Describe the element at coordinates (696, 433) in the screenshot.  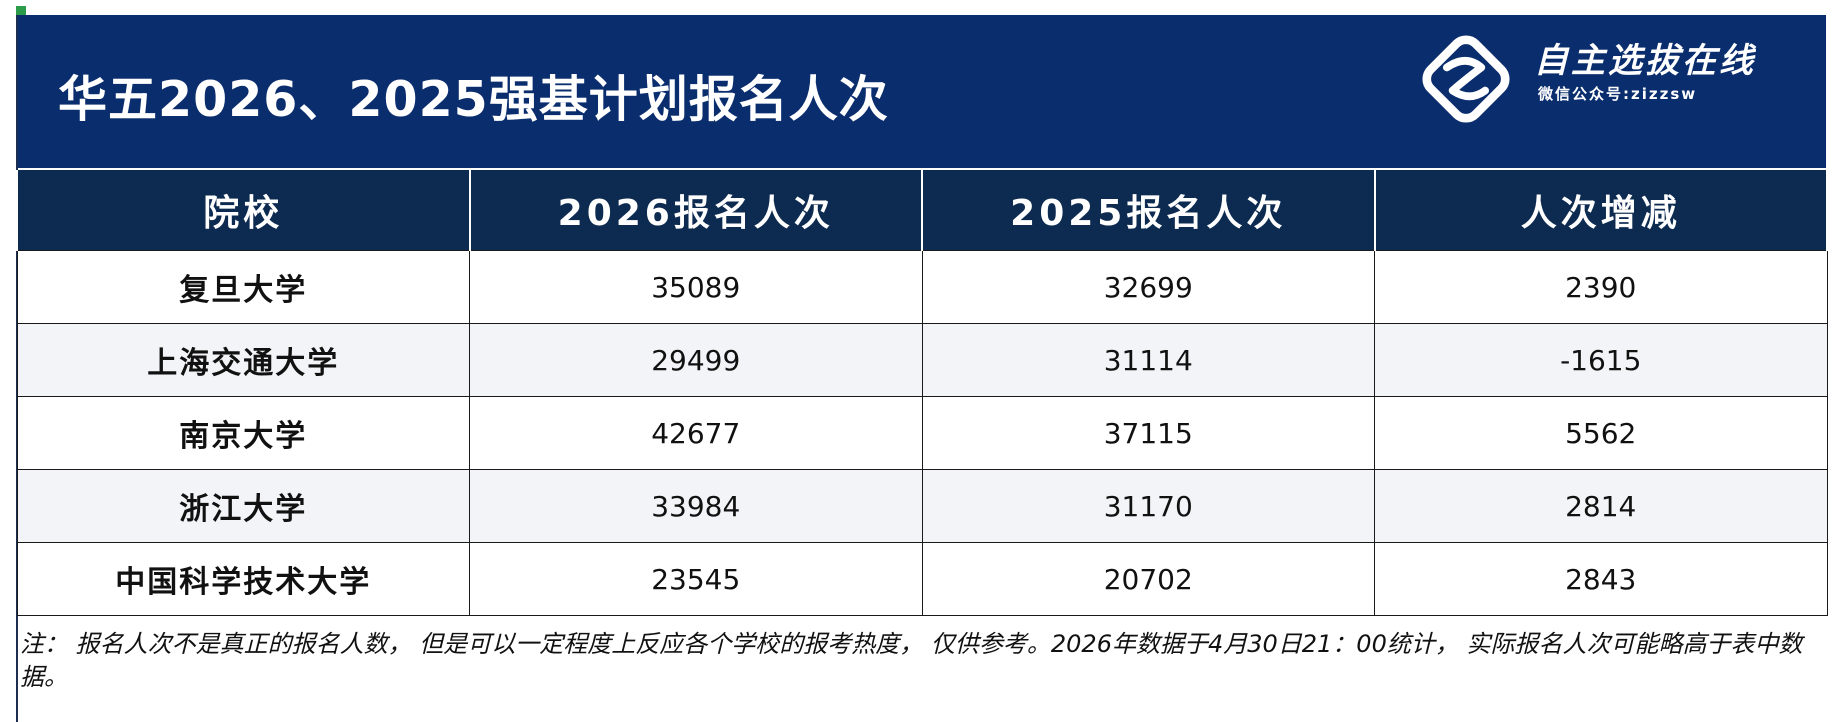
I see `cell-2026: 42677` at that location.